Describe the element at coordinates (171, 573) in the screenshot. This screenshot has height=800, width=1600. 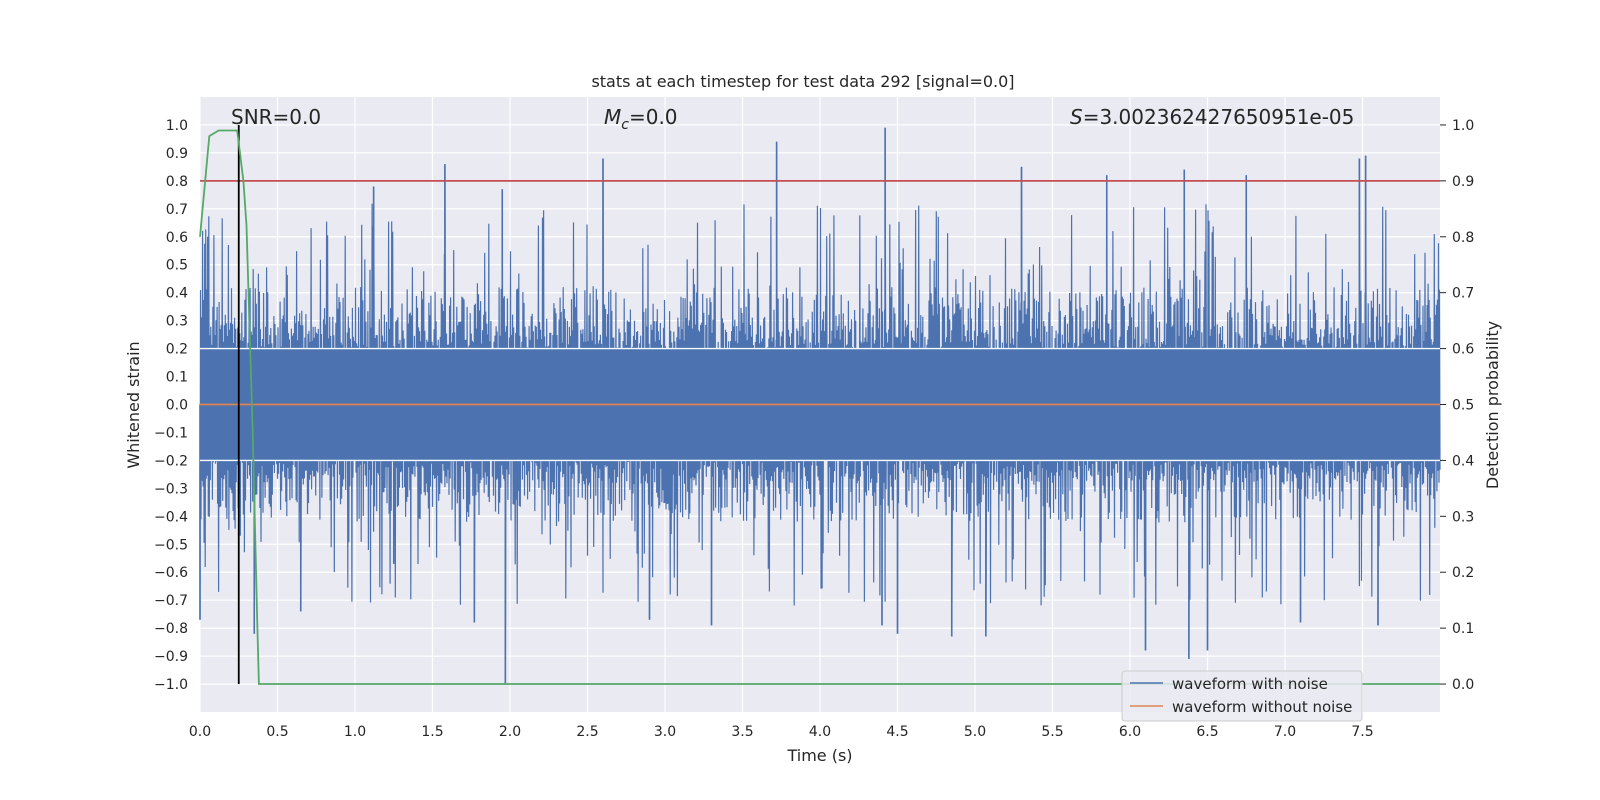
I see `y-tick-label: −0.6` at that location.